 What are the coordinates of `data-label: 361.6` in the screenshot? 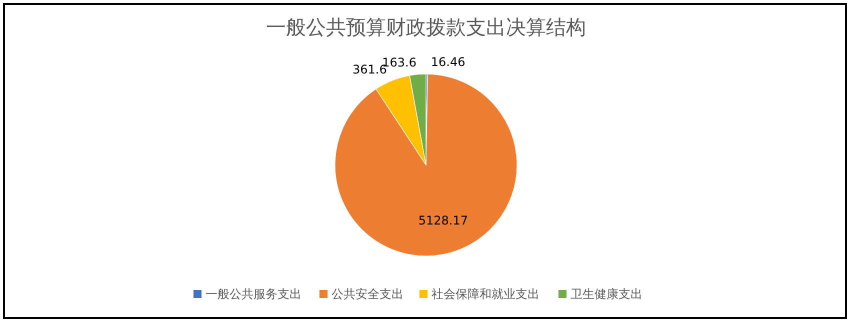 It's located at (369, 69).